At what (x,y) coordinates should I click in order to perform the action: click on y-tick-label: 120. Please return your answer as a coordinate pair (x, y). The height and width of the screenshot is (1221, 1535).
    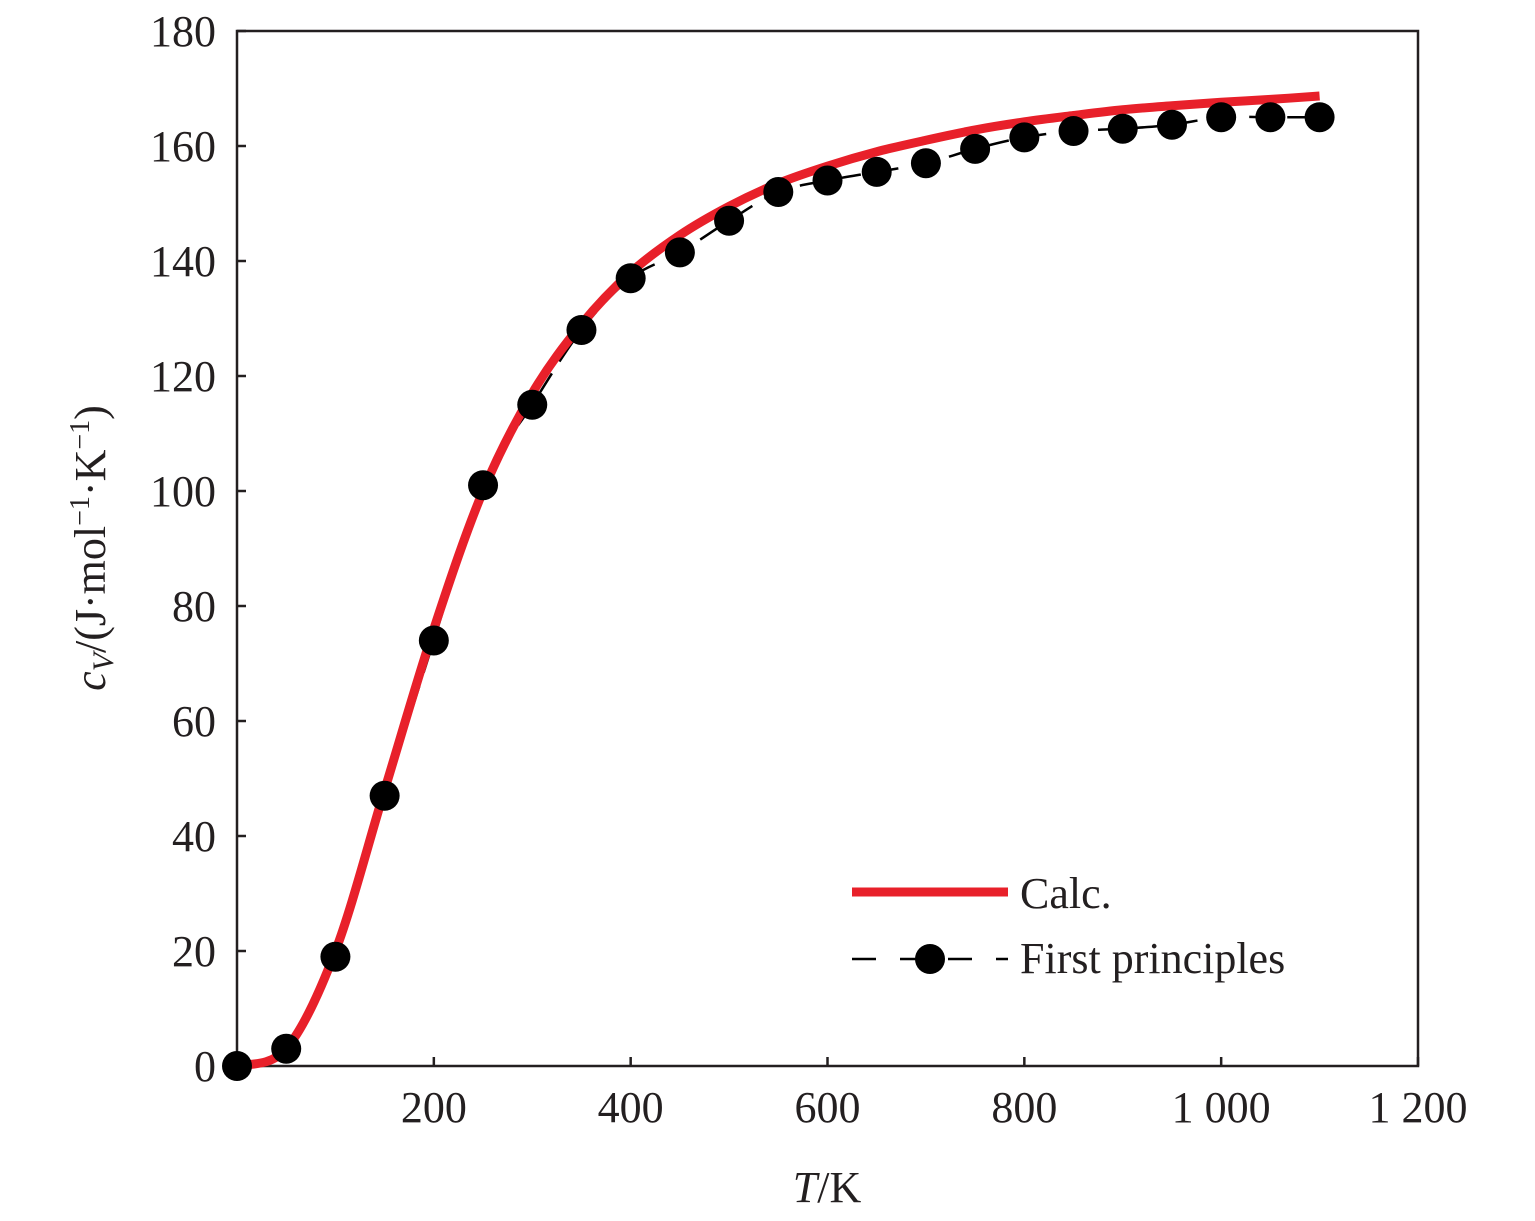
    Looking at the image, I should click on (183, 376).